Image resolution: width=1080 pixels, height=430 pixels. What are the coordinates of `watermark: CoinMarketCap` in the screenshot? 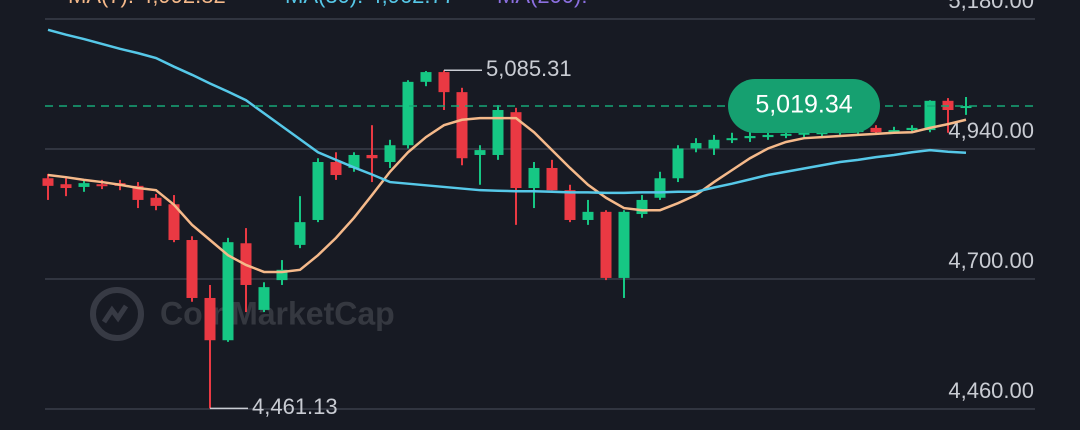 It's located at (277, 313).